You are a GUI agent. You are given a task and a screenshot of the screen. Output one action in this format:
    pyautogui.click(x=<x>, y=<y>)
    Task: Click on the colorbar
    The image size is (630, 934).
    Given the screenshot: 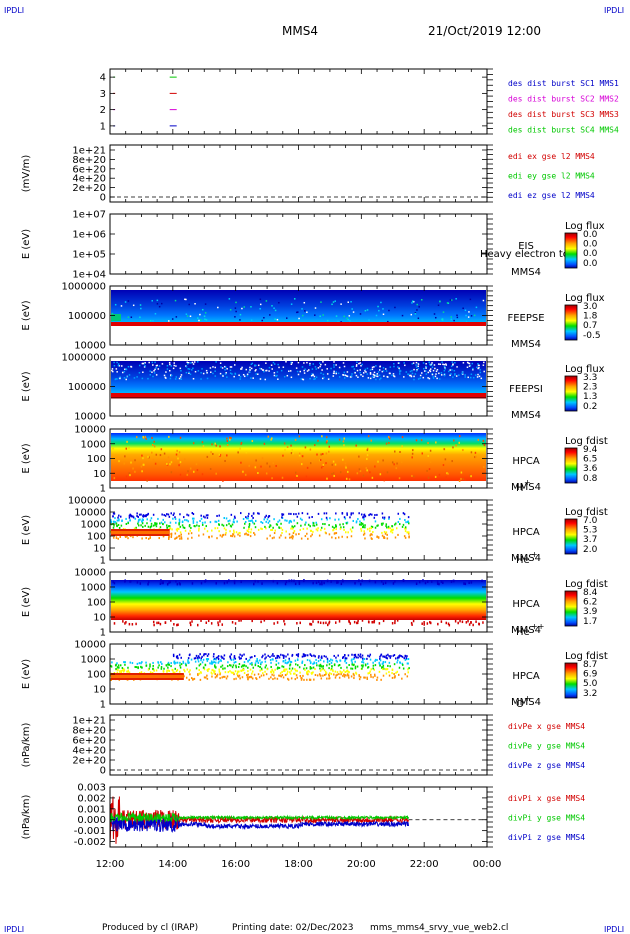 What is the action you would take?
    pyautogui.click(x=571, y=680)
    